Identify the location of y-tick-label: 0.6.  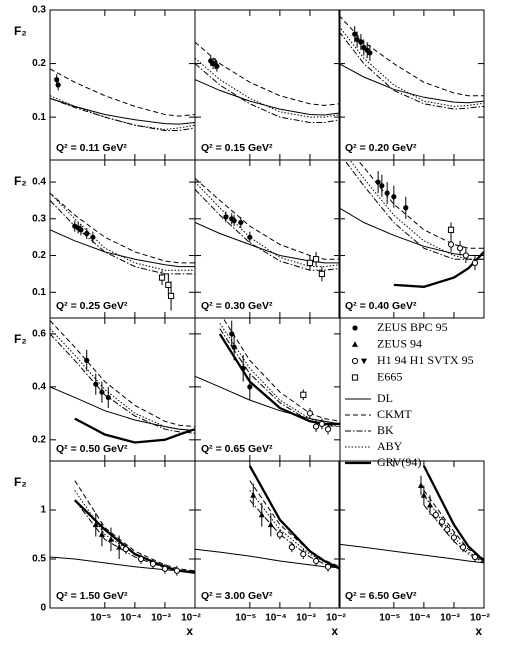
(39, 334).